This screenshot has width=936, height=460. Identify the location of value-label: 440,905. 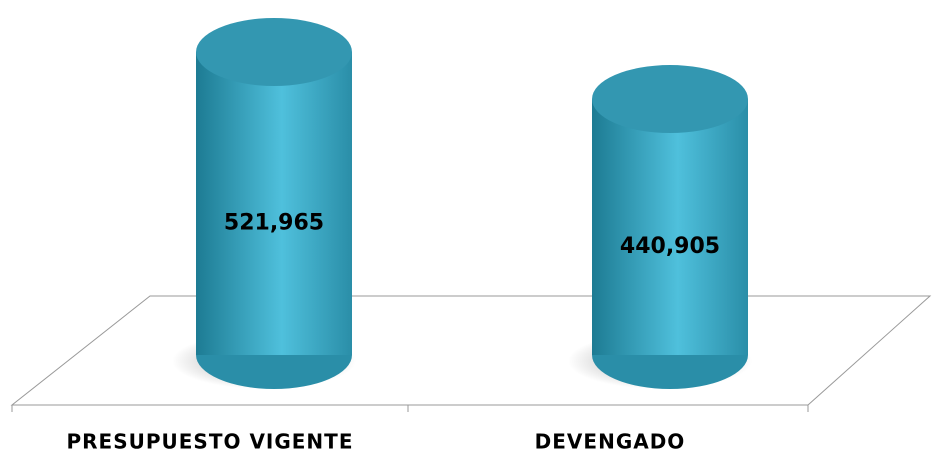
(670, 246).